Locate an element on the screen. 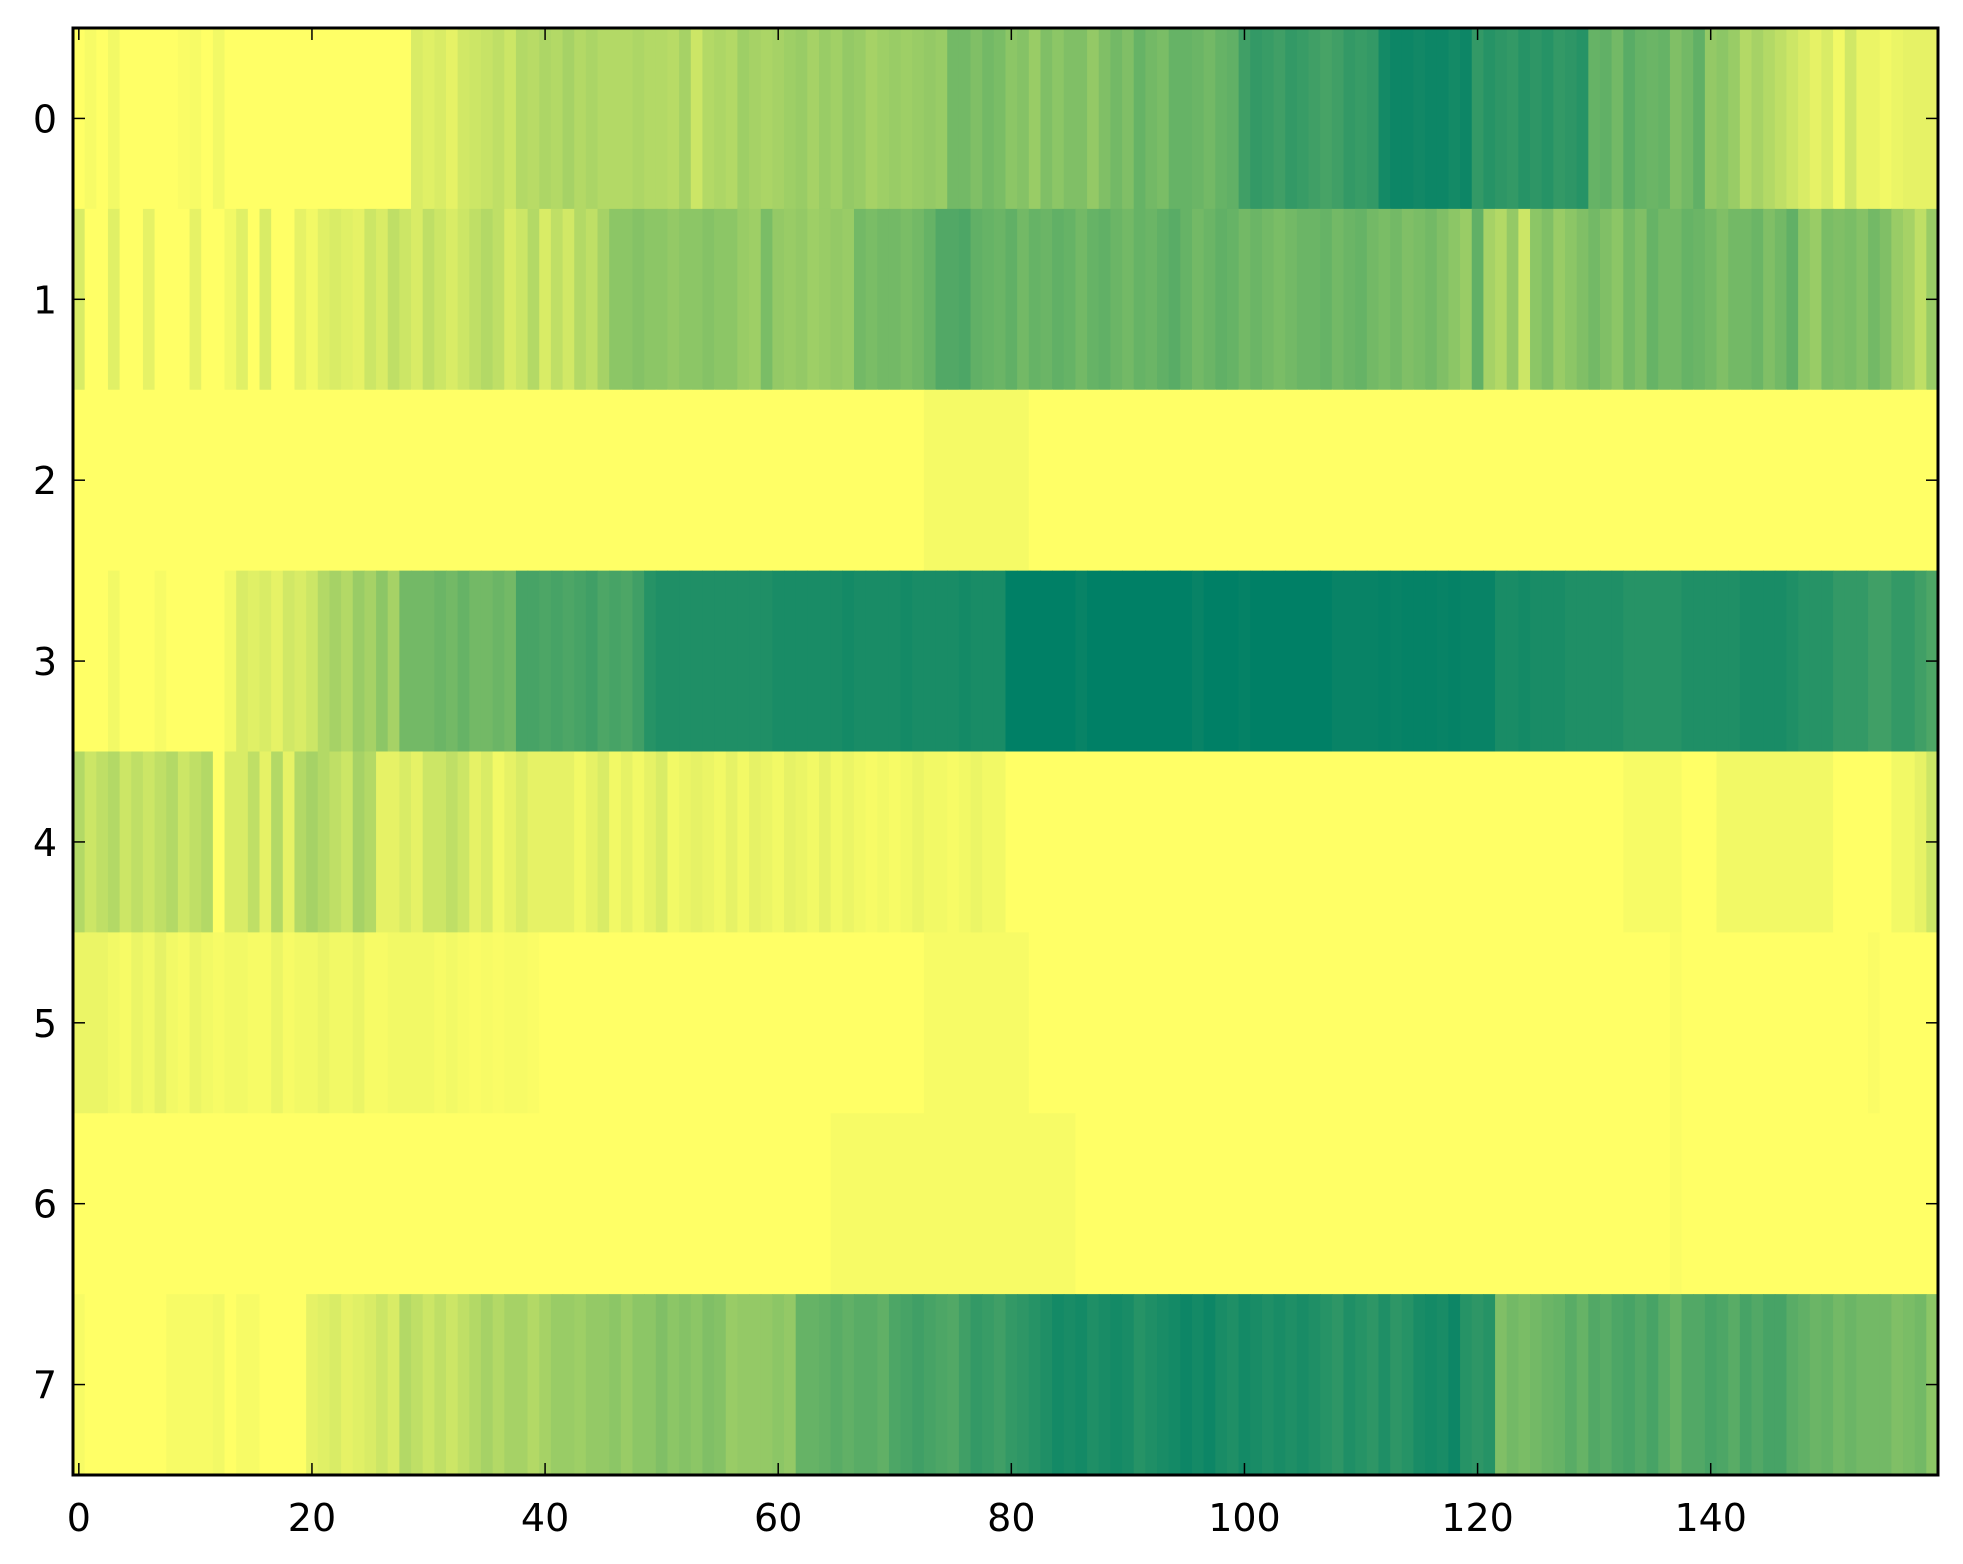 The height and width of the screenshot is (1564, 1963). y-tick-label: 2 is located at coordinates (45, 481).